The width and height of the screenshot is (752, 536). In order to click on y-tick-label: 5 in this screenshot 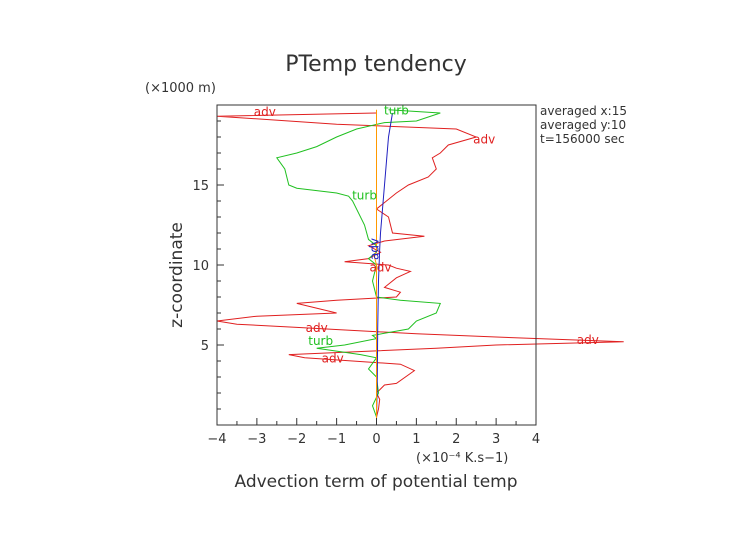, I will do `click(205, 346)`.